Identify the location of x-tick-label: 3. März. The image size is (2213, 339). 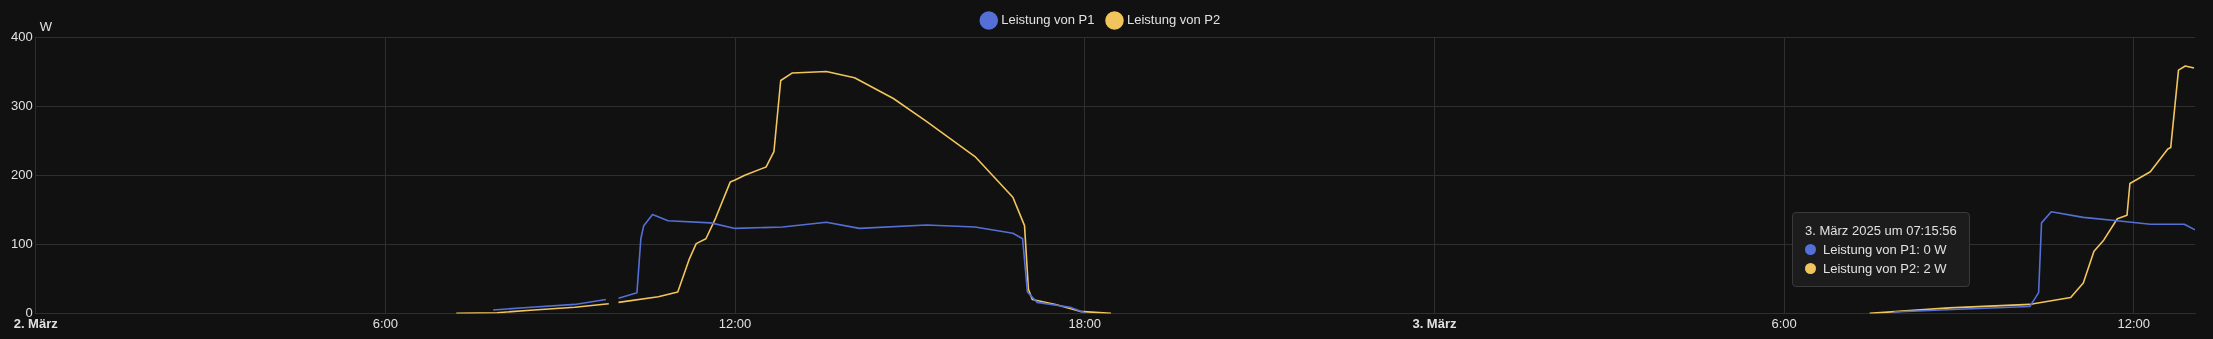
(1434, 323).